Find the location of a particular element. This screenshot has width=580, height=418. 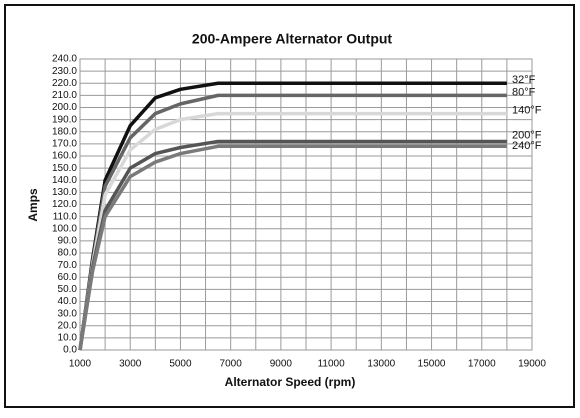

x-tick-label: 5000 is located at coordinates (180, 364).